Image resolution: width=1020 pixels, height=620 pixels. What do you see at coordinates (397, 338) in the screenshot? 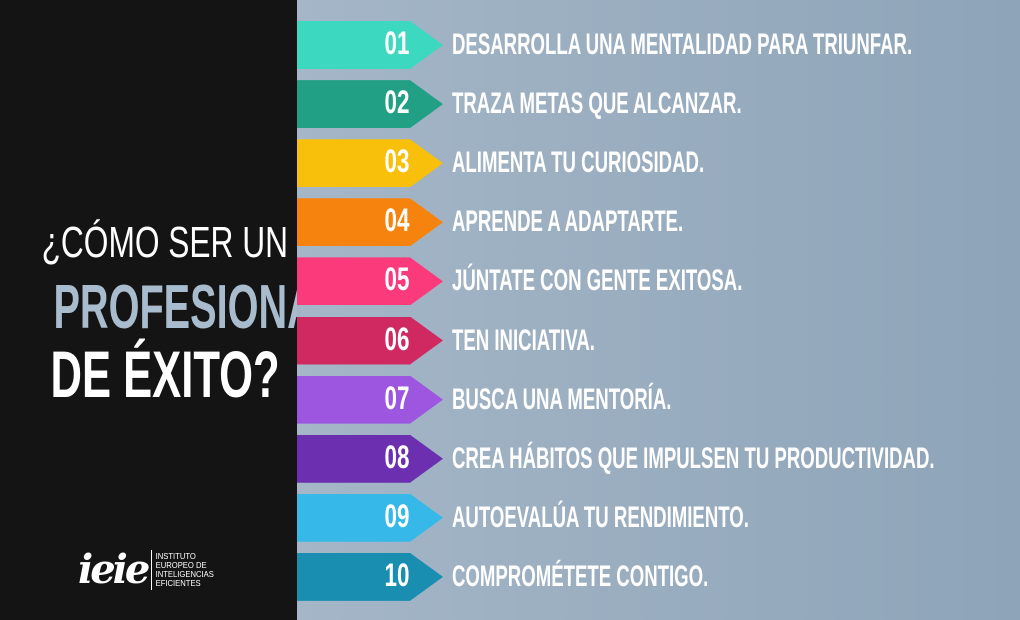
I see `item-number: 06` at bounding box center [397, 338].